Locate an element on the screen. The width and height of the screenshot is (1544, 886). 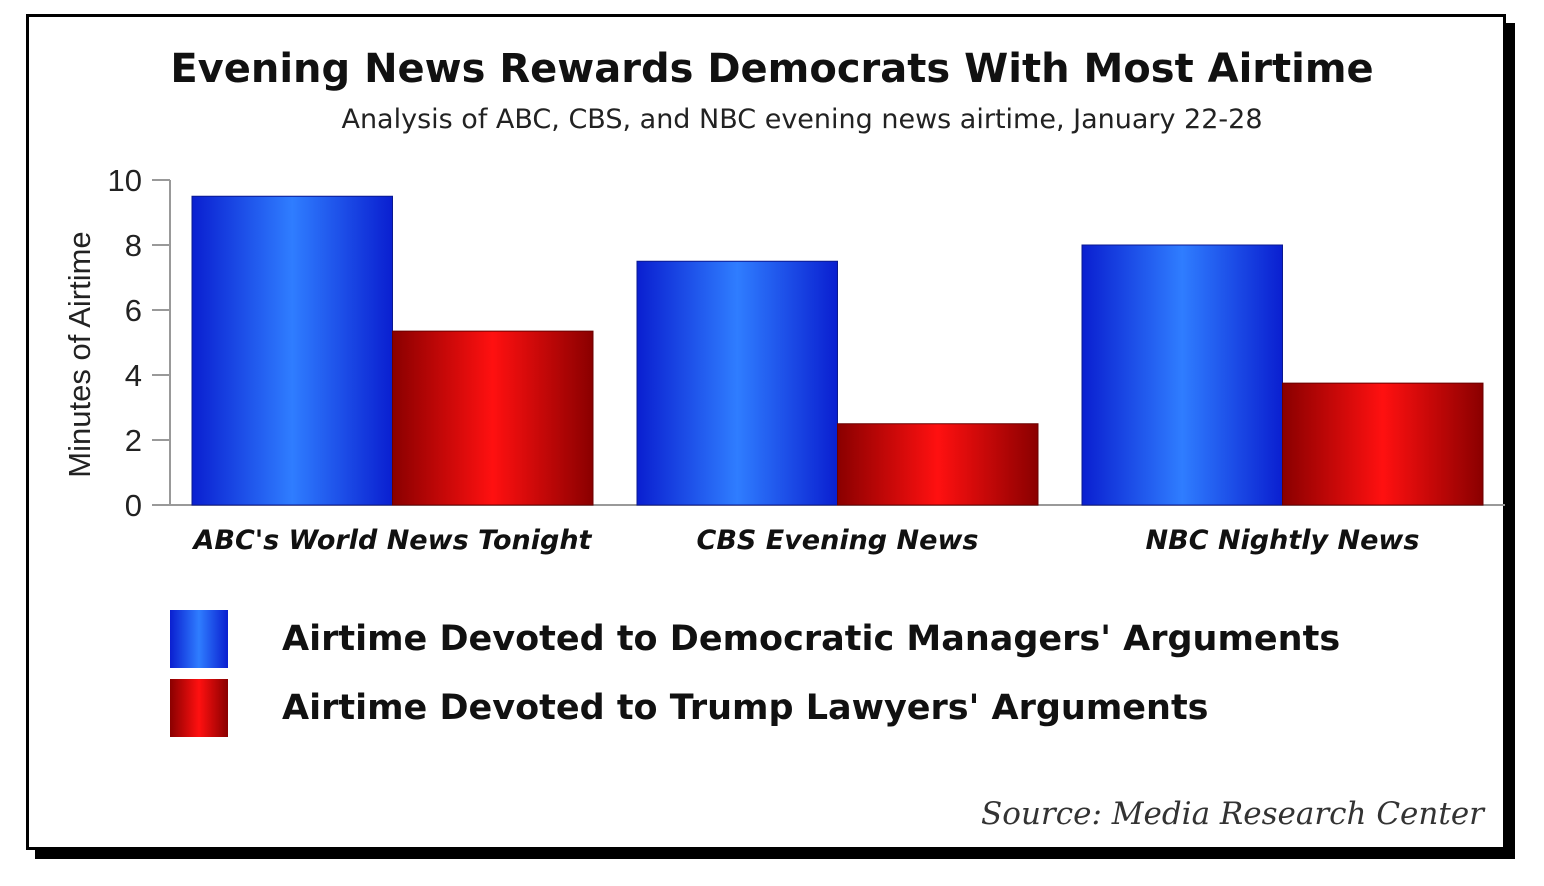
y-axis-title: Minutes of Airtime is located at coordinates (79, 354).